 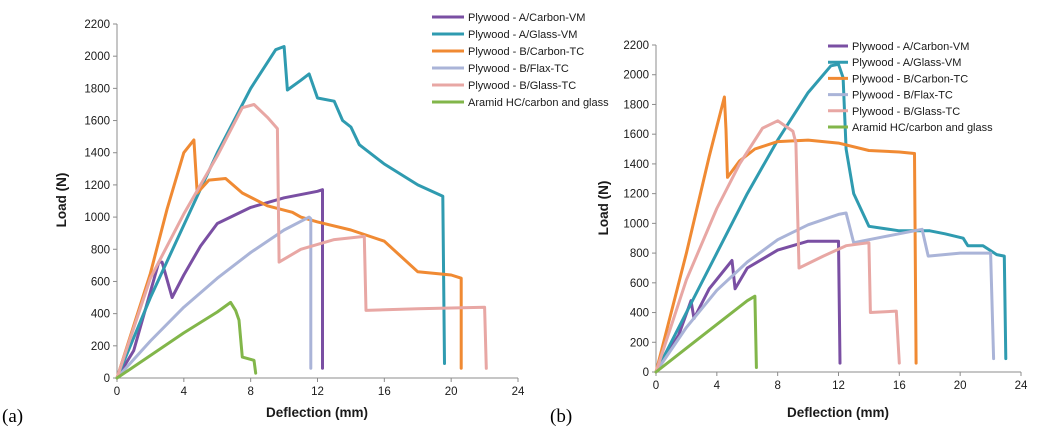 I want to click on panel-label-b: (b), so click(x=561, y=416).